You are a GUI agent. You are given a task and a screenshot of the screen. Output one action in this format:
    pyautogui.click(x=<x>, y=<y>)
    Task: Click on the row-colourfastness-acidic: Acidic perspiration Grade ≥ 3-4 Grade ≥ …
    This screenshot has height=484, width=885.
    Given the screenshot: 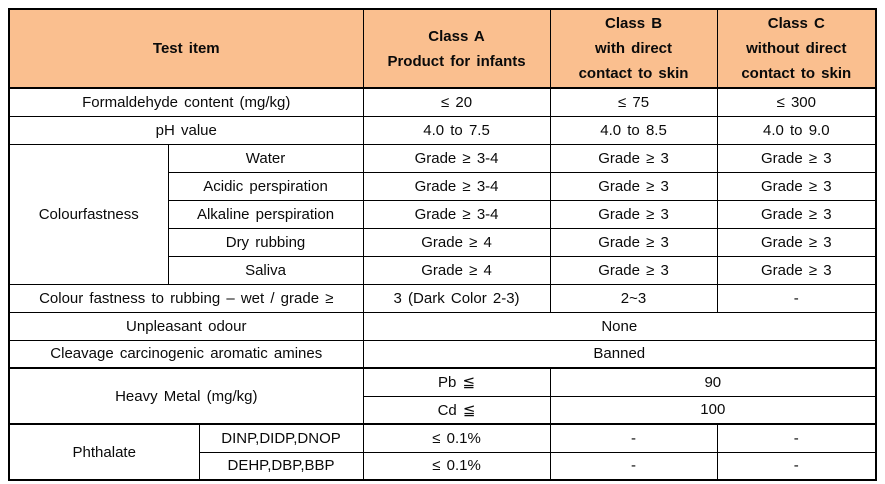 What is the action you would take?
    pyautogui.click(x=443, y=186)
    